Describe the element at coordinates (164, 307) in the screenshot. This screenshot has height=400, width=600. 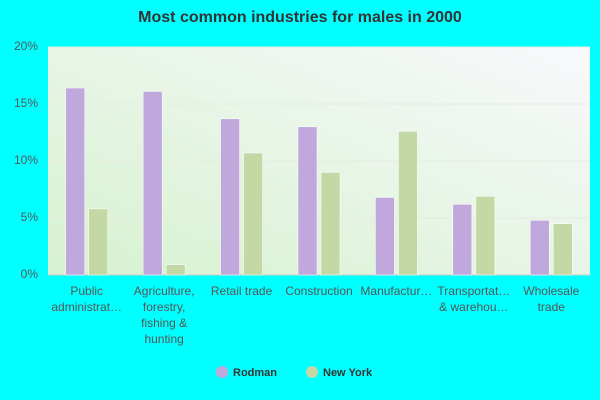
I see `x-tick-label-line: forestry,` at that location.